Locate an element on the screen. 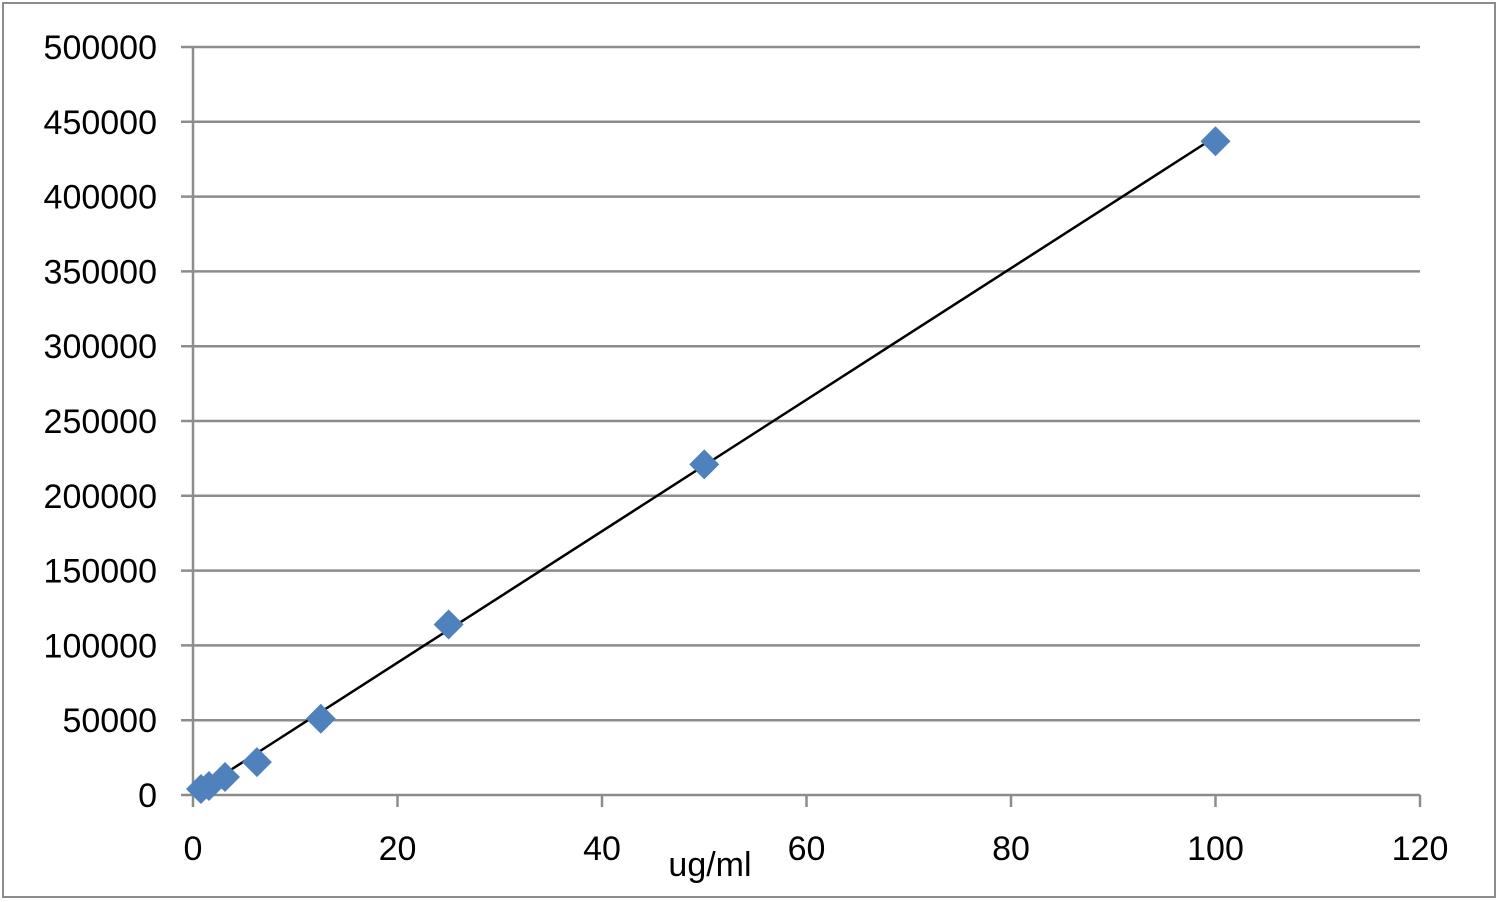  y-tick-label: 150000 is located at coordinates (100, 572).